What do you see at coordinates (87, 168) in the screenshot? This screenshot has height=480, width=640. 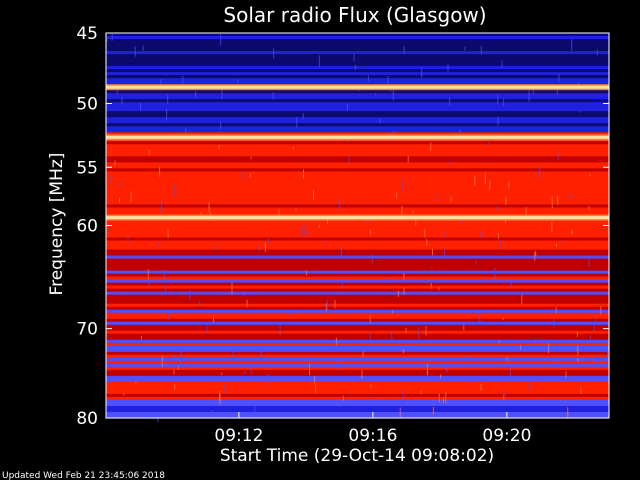 I see `y-tick-label: 55` at bounding box center [87, 168].